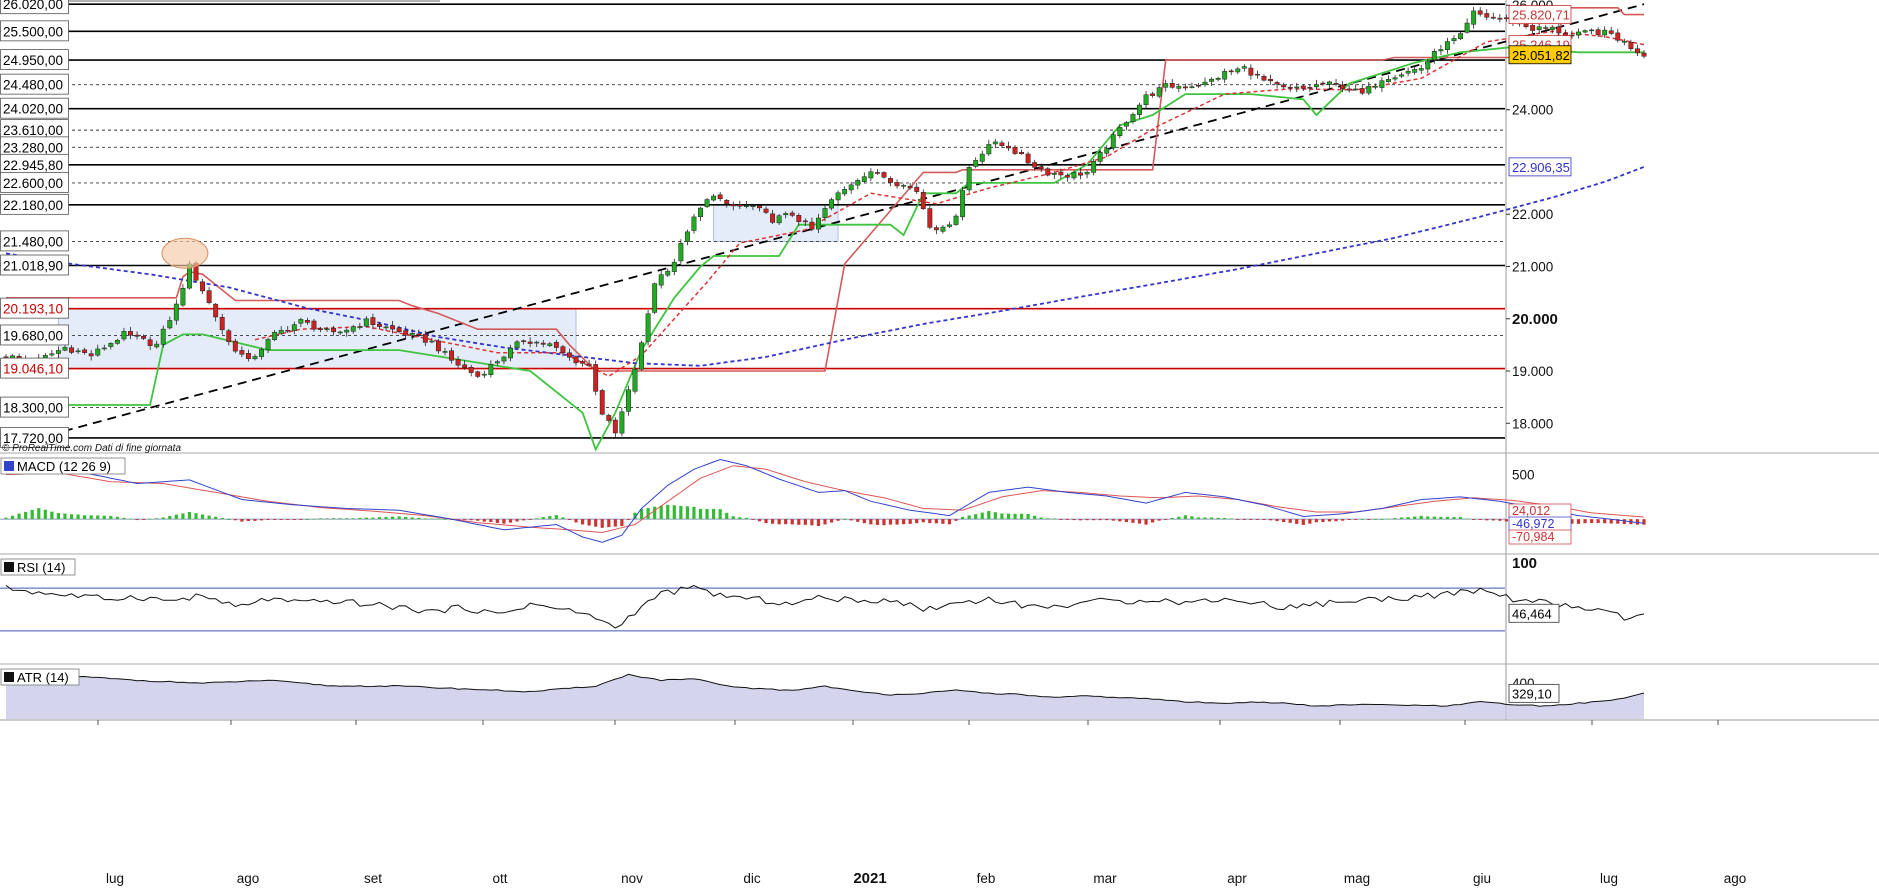 The width and height of the screenshot is (1879, 892). What do you see at coordinates (185, 253) in the screenshot?
I see `highlight-marker` at bounding box center [185, 253].